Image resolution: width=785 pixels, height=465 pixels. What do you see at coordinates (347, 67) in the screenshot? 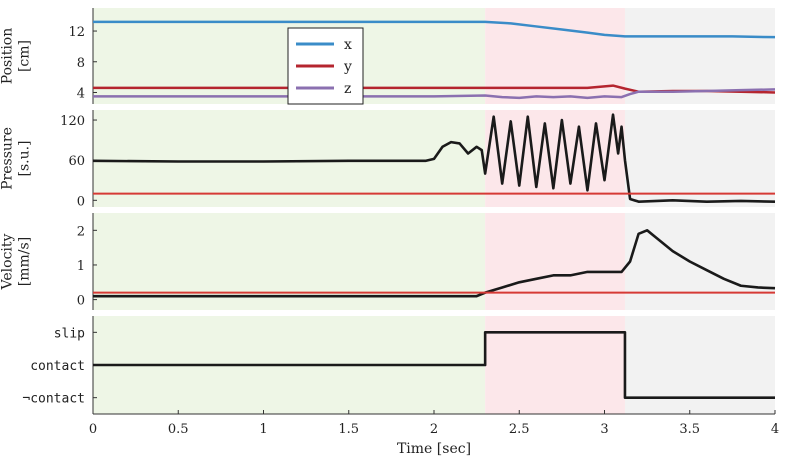
I see `legend-label-y: y` at bounding box center [347, 67].